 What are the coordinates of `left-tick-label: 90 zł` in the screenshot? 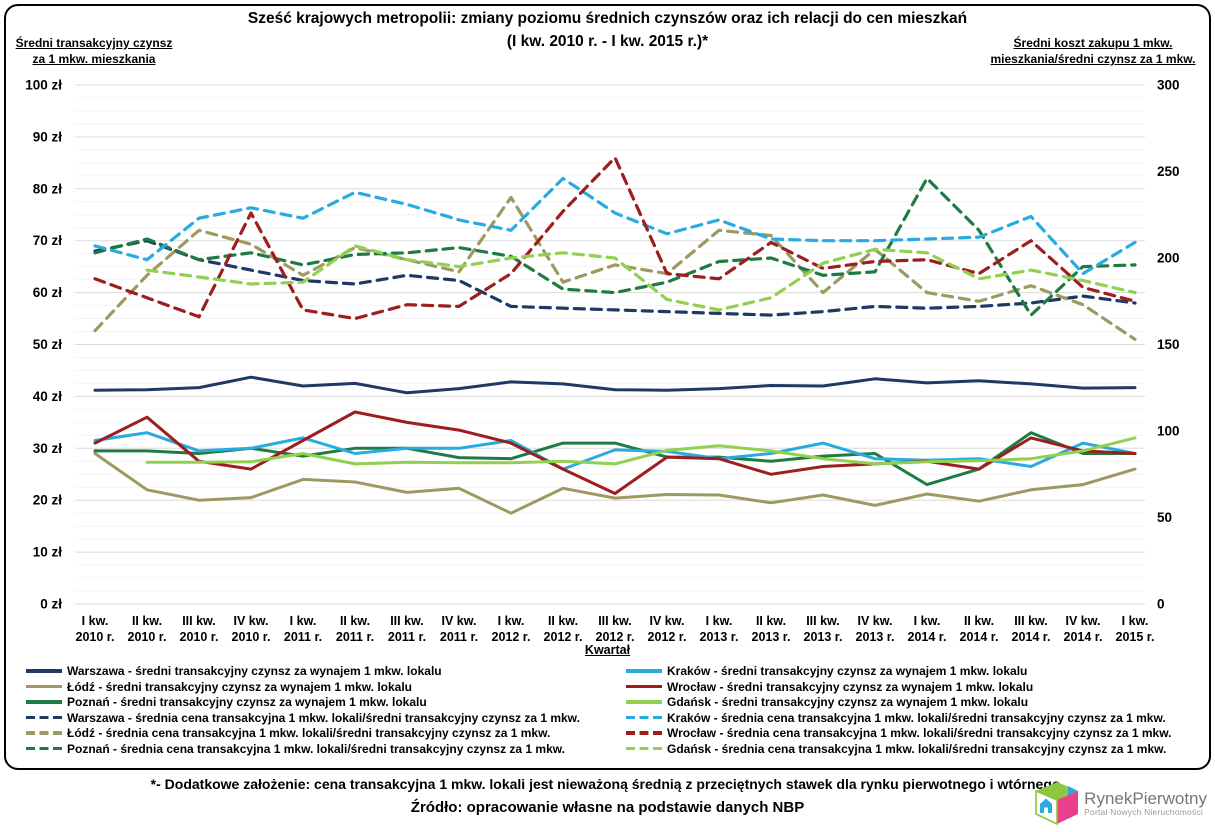 It's located at (48, 136).